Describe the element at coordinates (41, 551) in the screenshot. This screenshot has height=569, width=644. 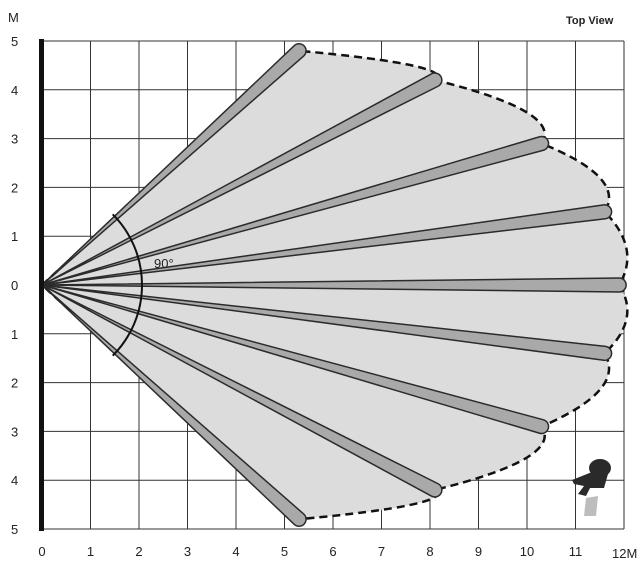
I see `x-tick-label: 0` at that location.